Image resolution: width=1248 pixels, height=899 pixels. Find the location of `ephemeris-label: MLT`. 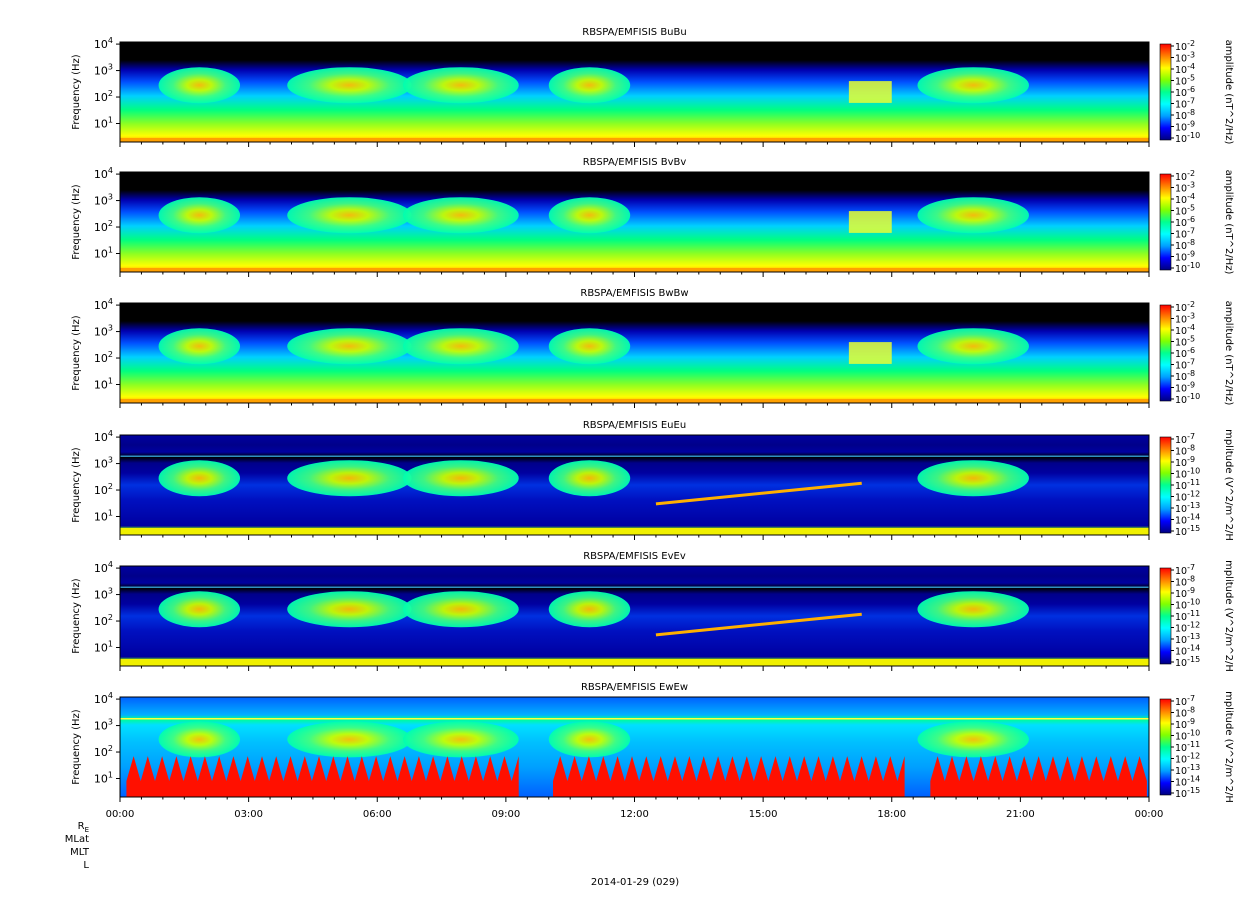

ephemeris-label: MLT is located at coordinates (80, 852).